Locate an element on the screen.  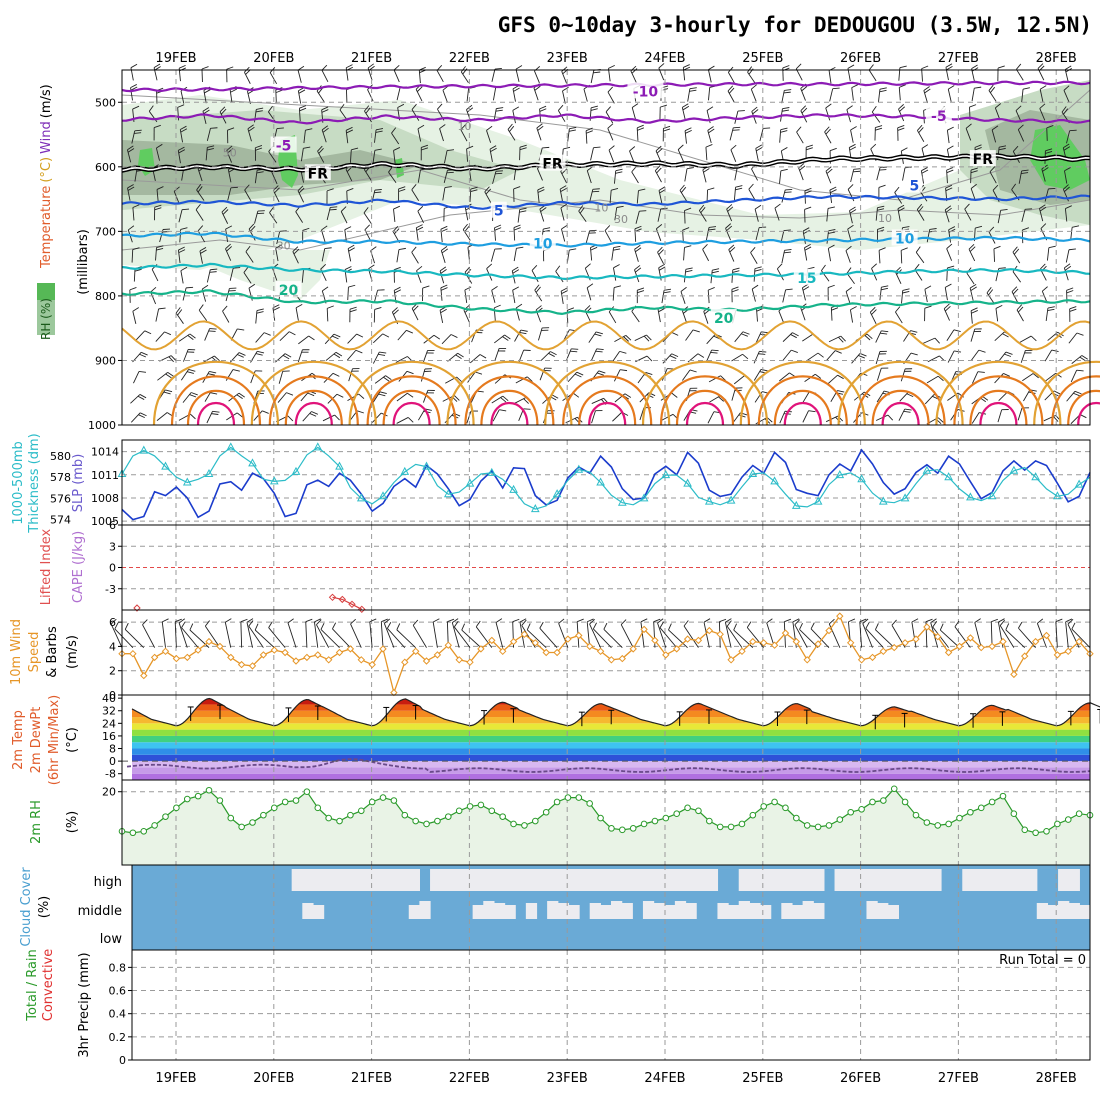
rh-contour-label: 30 is located at coordinates (284, 246).